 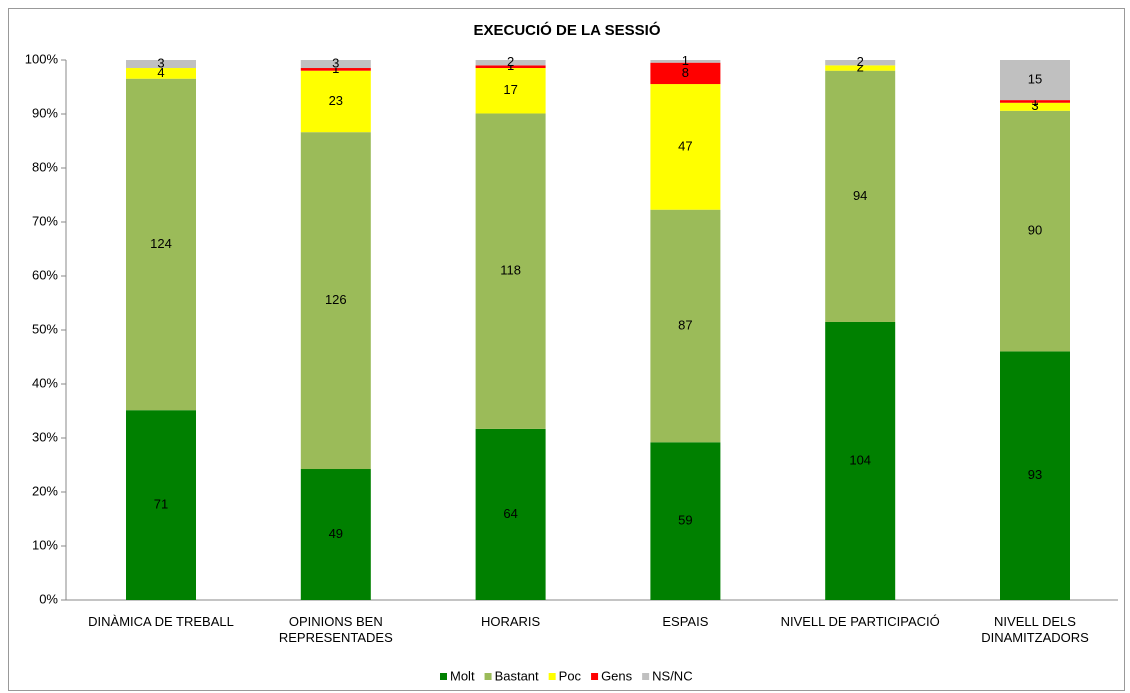 I want to click on data-label: 104, so click(x=860, y=459).